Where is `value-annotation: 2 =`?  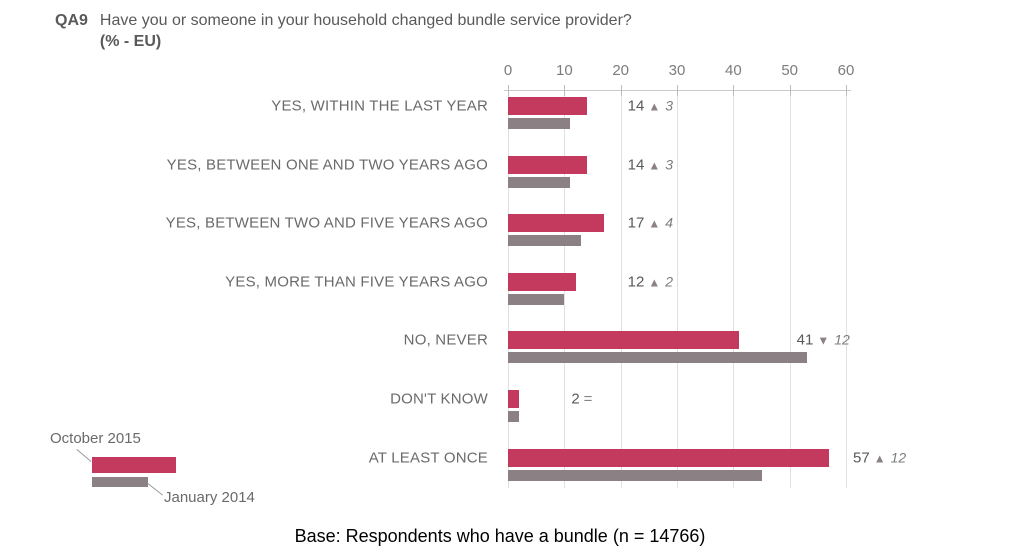
value-annotation: 2 = is located at coordinates (583, 399).